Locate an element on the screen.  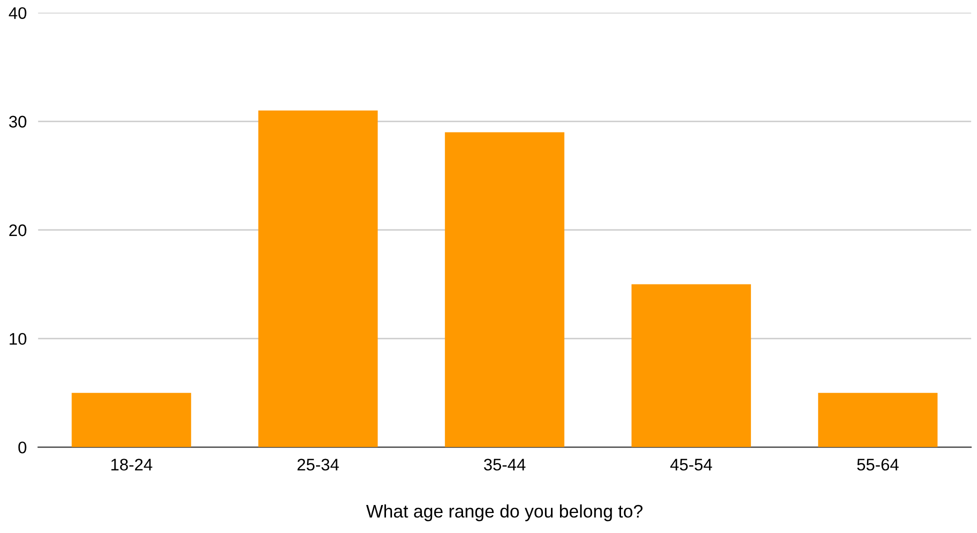
y-tick-label: 40 is located at coordinates (17, 13).